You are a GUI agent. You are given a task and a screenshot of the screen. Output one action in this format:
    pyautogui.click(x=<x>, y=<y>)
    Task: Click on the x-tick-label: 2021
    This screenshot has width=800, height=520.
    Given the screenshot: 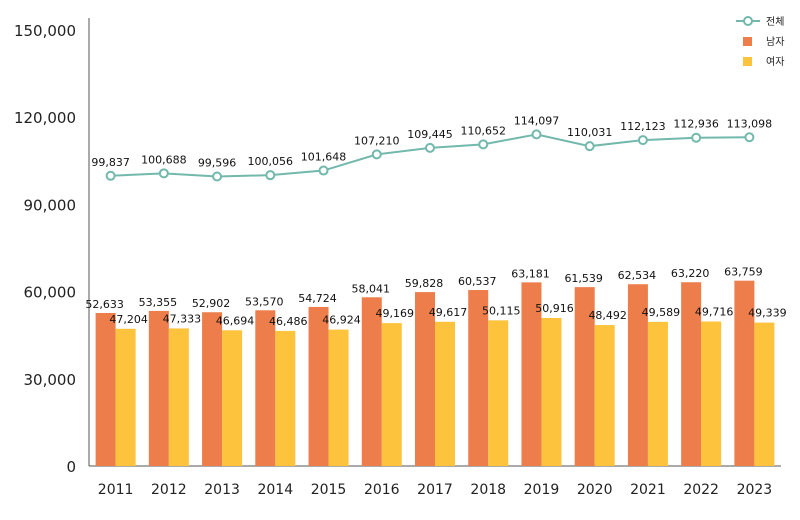 What is the action you would take?
    pyautogui.click(x=648, y=490)
    